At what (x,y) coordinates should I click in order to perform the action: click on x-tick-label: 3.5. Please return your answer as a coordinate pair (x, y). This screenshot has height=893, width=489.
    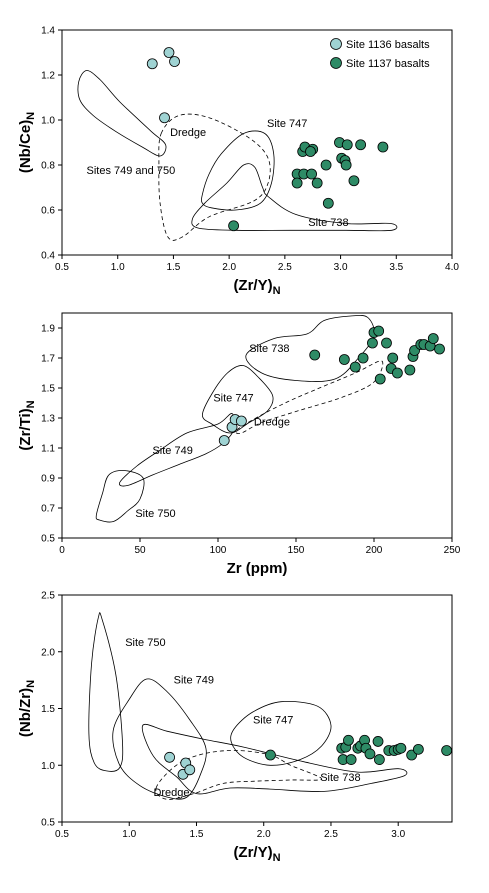
    Looking at the image, I should click on (396, 267).